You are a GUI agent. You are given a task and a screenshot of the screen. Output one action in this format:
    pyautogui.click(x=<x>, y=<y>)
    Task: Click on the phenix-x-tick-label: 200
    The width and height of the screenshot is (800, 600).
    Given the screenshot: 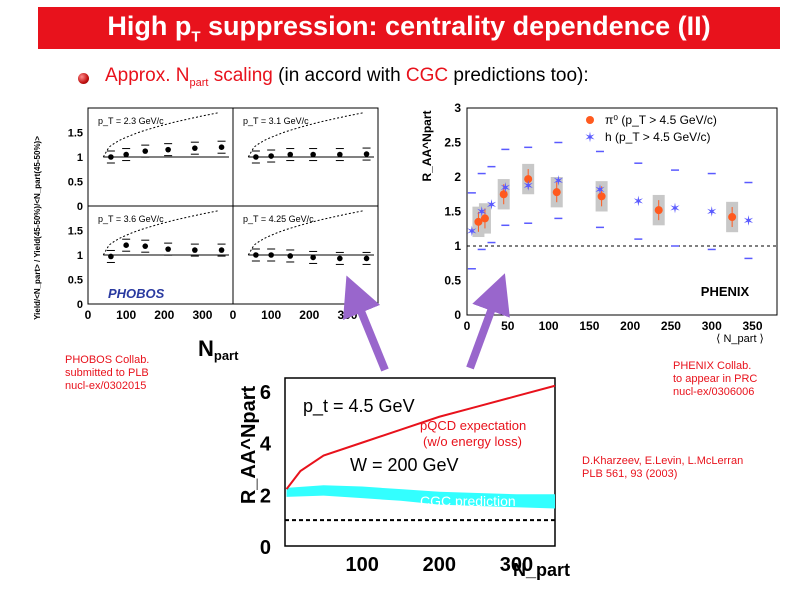 What is the action you would take?
    pyautogui.click(x=630, y=326)
    